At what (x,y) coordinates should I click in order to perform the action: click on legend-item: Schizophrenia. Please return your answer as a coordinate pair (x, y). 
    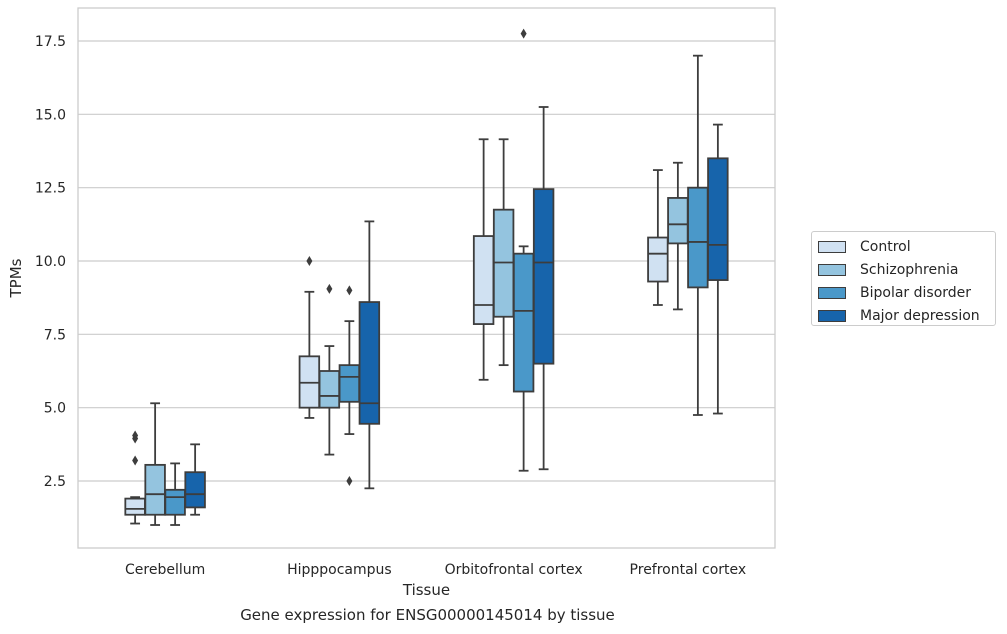
    Looking at the image, I should click on (906, 269).